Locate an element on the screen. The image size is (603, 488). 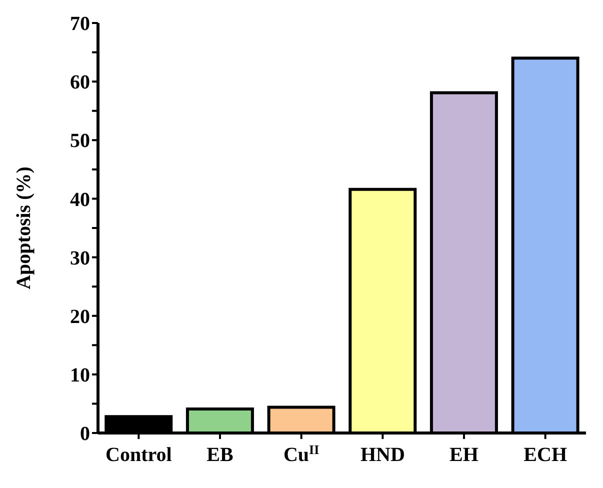
x-tick-label: Control is located at coordinates (139, 455).